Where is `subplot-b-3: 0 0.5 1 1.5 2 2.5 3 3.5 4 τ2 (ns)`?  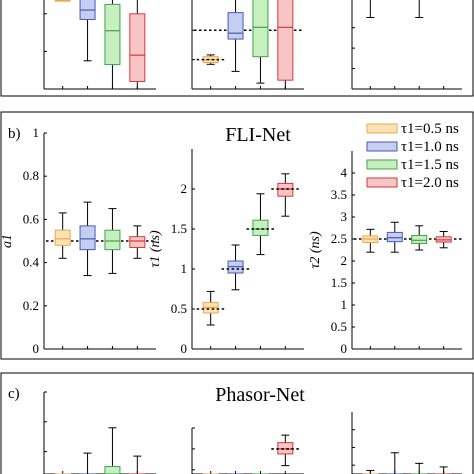
subplot-b-3: 0 0.5 1 1.5 2 2.5 3 3.5 4 τ2 (ns) is located at coordinates (385, 253).